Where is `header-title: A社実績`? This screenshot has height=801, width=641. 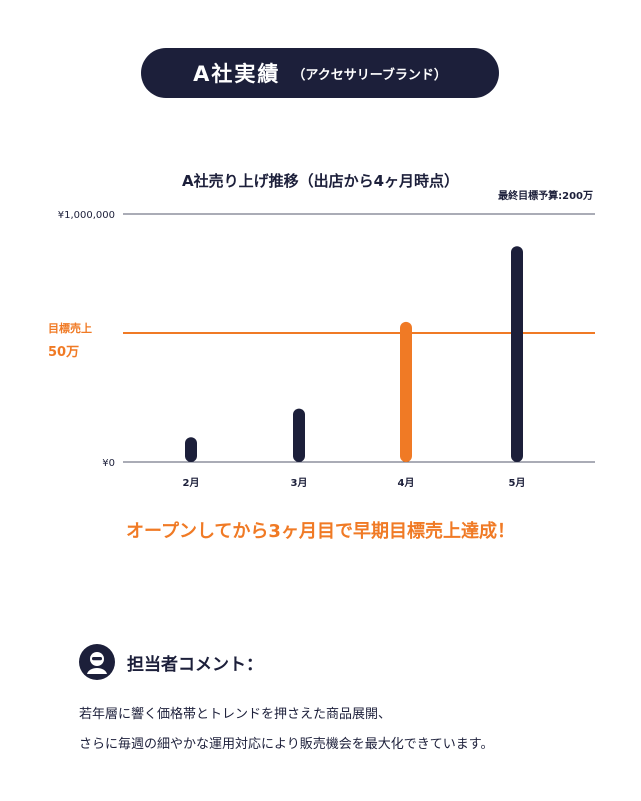 header-title: A社実績 is located at coordinates (237, 74).